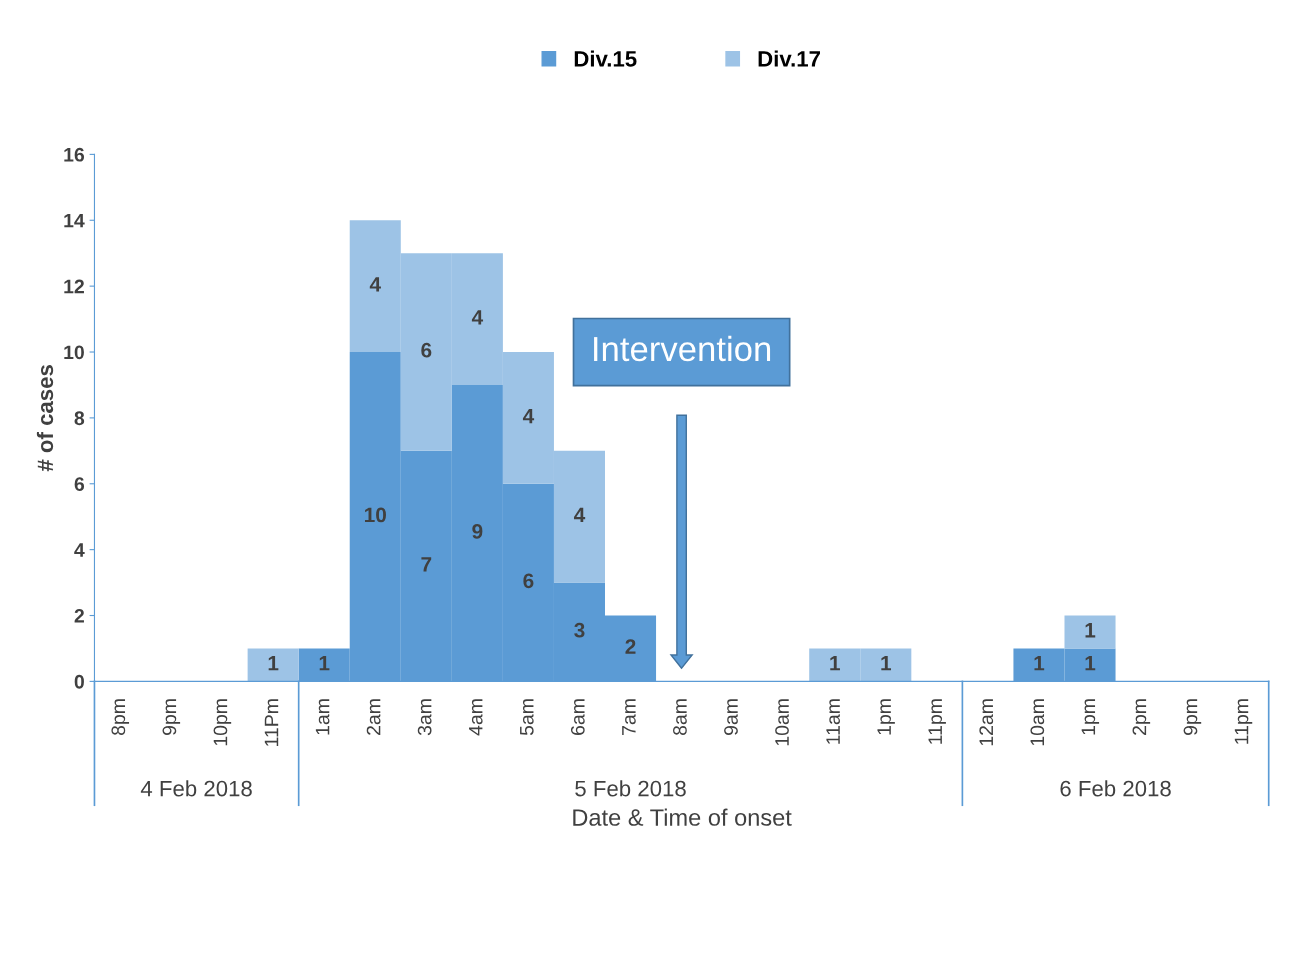  What do you see at coordinates (789, 58) in the screenshot?
I see `legend-label: Div.17` at bounding box center [789, 58].